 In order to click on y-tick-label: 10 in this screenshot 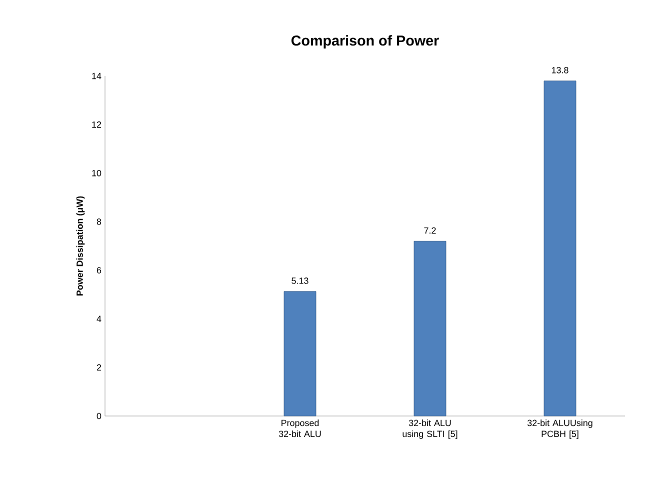, I will do `click(97, 173)`.